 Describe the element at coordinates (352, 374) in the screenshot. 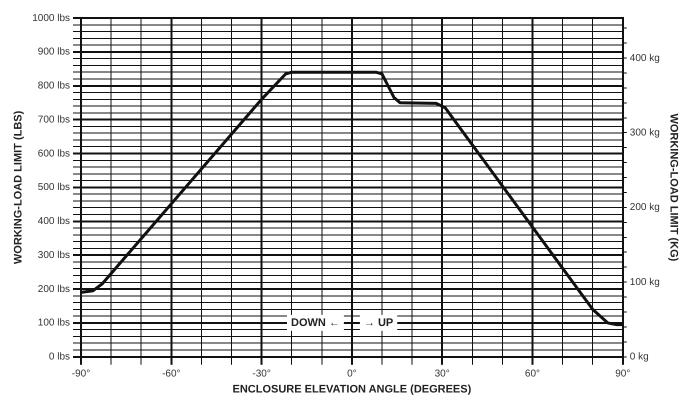

I see `x-tick-label: 0°` at that location.